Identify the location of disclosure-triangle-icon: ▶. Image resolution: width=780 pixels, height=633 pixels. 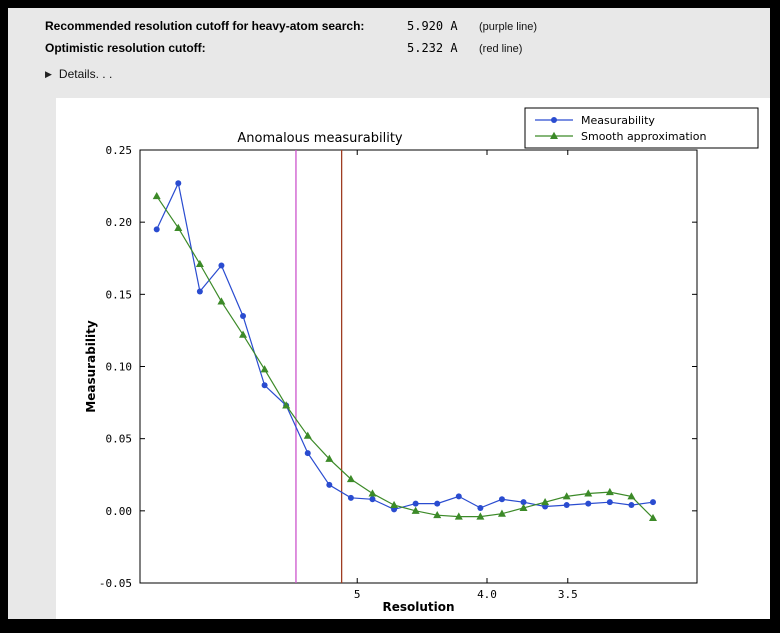
(48, 73).